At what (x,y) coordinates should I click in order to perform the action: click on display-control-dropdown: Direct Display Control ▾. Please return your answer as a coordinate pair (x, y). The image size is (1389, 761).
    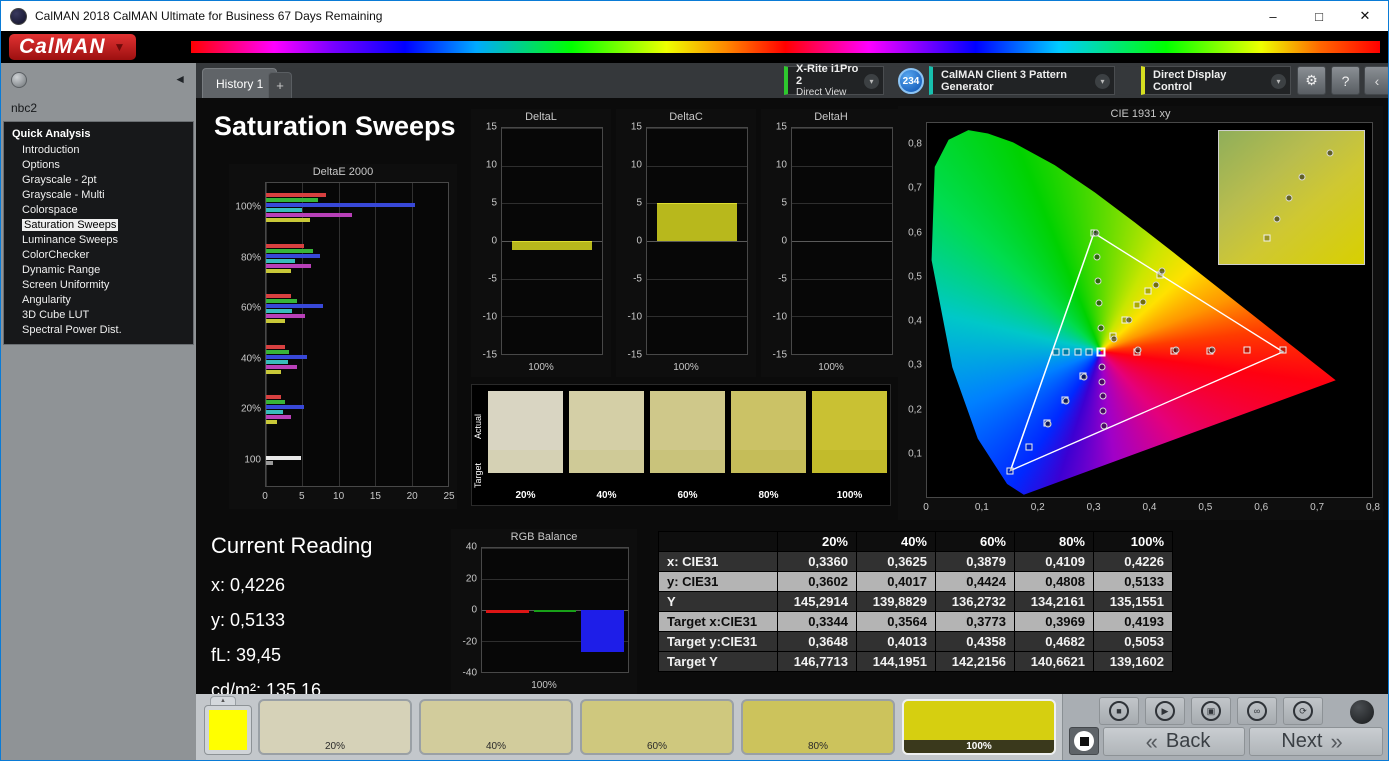
    Looking at the image, I should click on (1216, 80).